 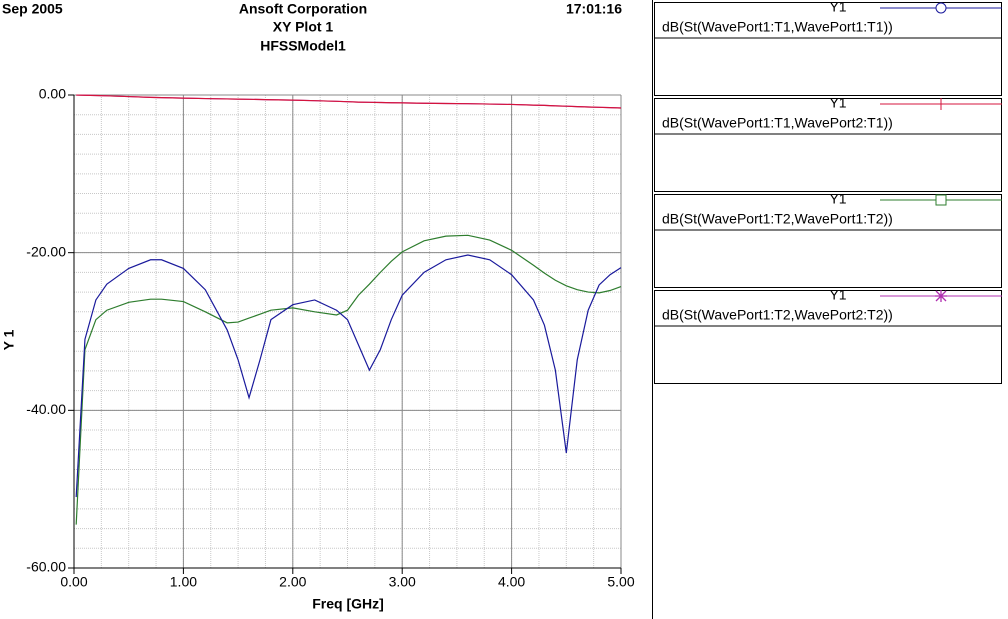 I want to click on x-tick-label: 1.00, so click(x=183, y=582).